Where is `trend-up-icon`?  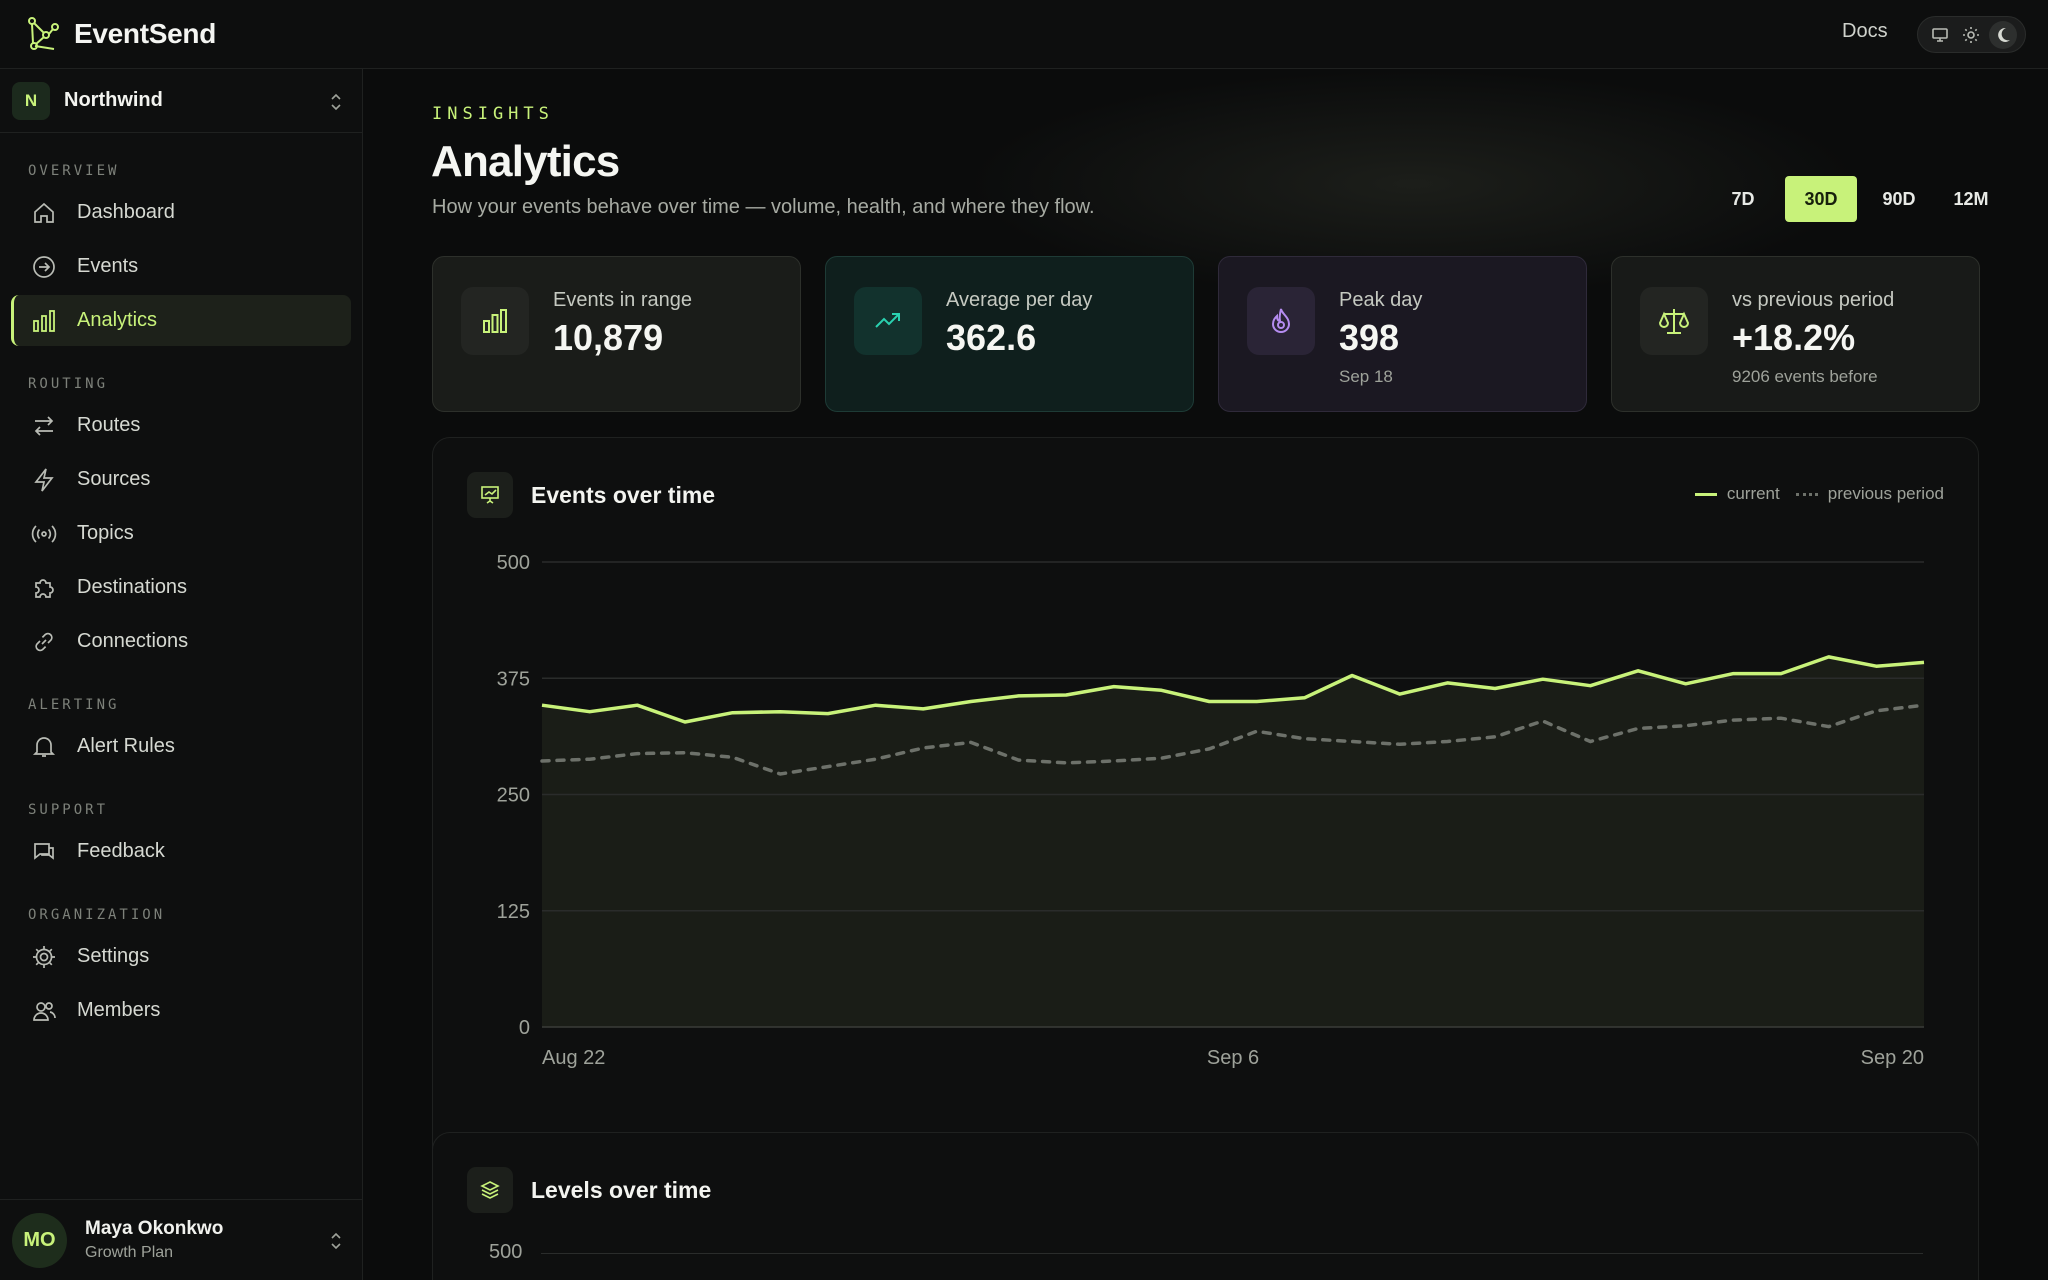
trend-up-icon is located at coordinates (888, 321).